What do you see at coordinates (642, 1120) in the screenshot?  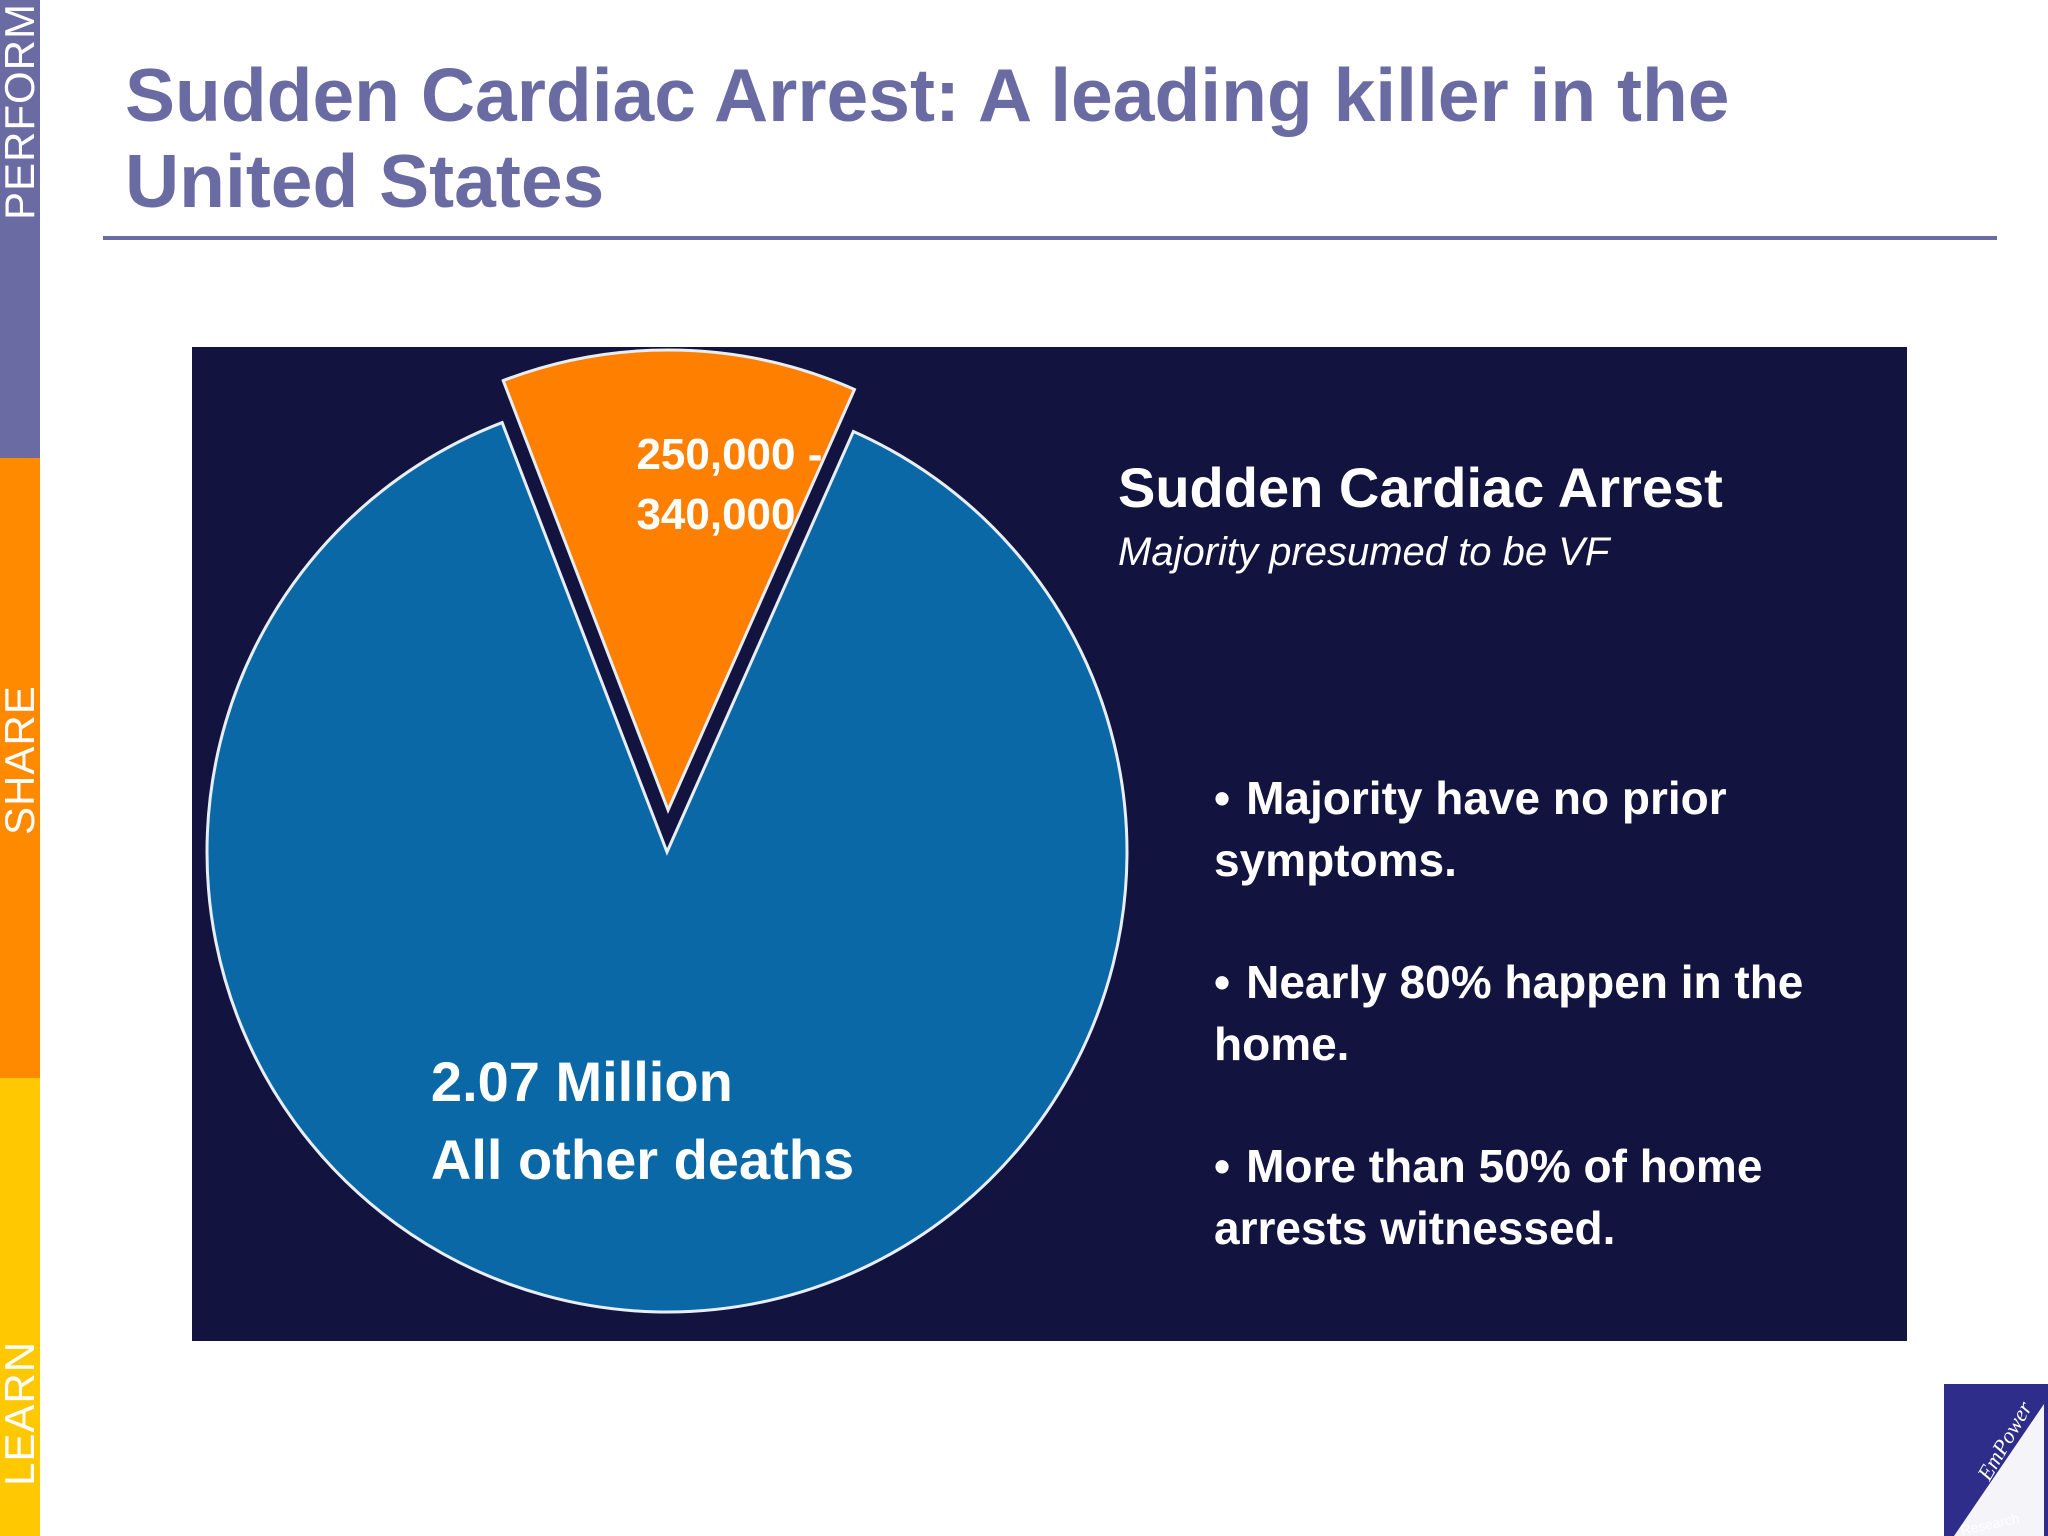 I see `pie-slice-label: 2.07 Million All other deaths` at bounding box center [642, 1120].